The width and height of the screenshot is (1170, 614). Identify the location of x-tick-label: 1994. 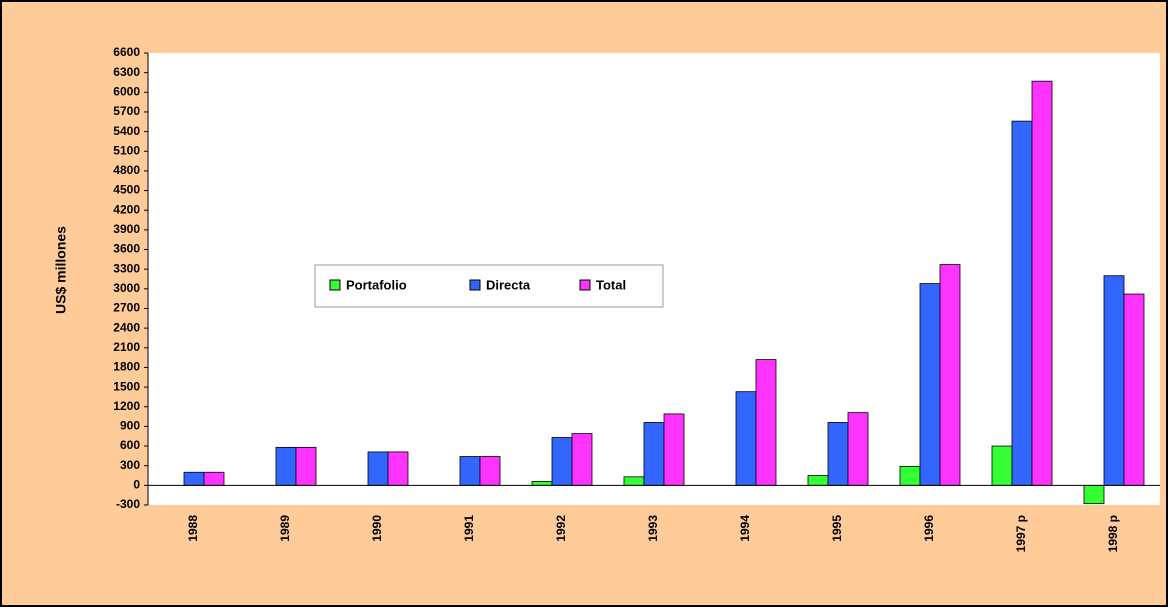
(745, 528).